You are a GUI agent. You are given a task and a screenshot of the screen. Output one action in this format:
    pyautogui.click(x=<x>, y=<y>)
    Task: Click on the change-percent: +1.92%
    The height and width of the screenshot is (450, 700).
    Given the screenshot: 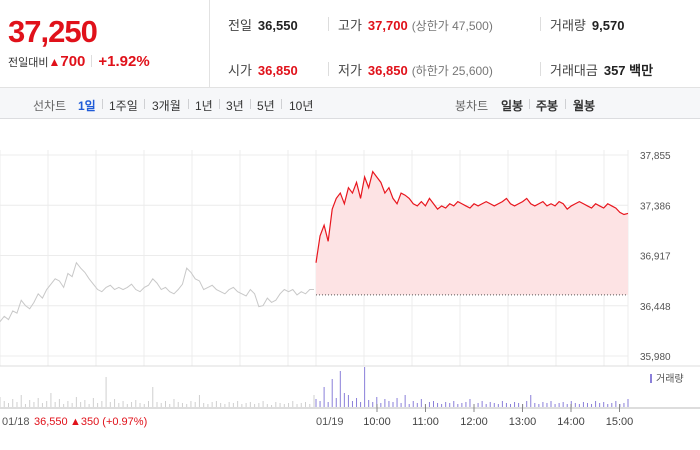 What is the action you would take?
    pyautogui.click(x=124, y=61)
    